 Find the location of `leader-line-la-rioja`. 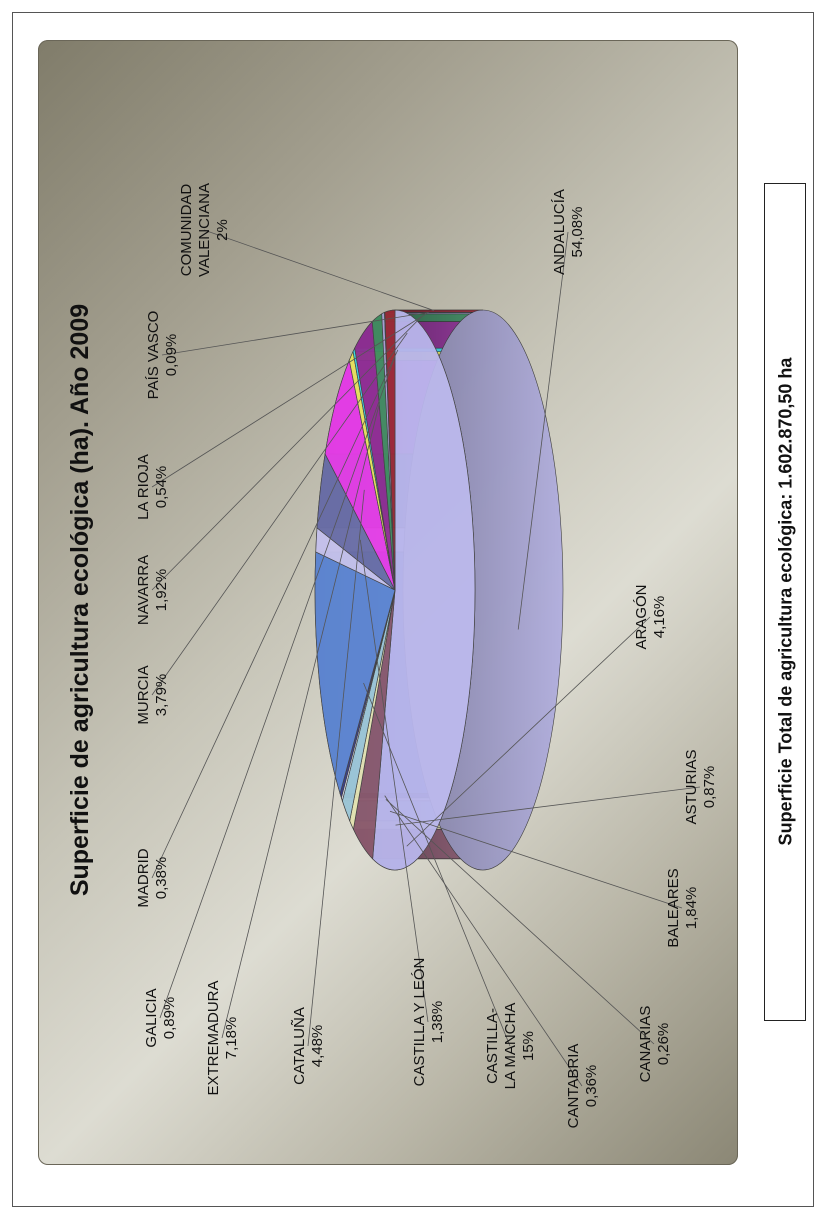

leader-line-la-rioja is located at coordinates (289, 400).